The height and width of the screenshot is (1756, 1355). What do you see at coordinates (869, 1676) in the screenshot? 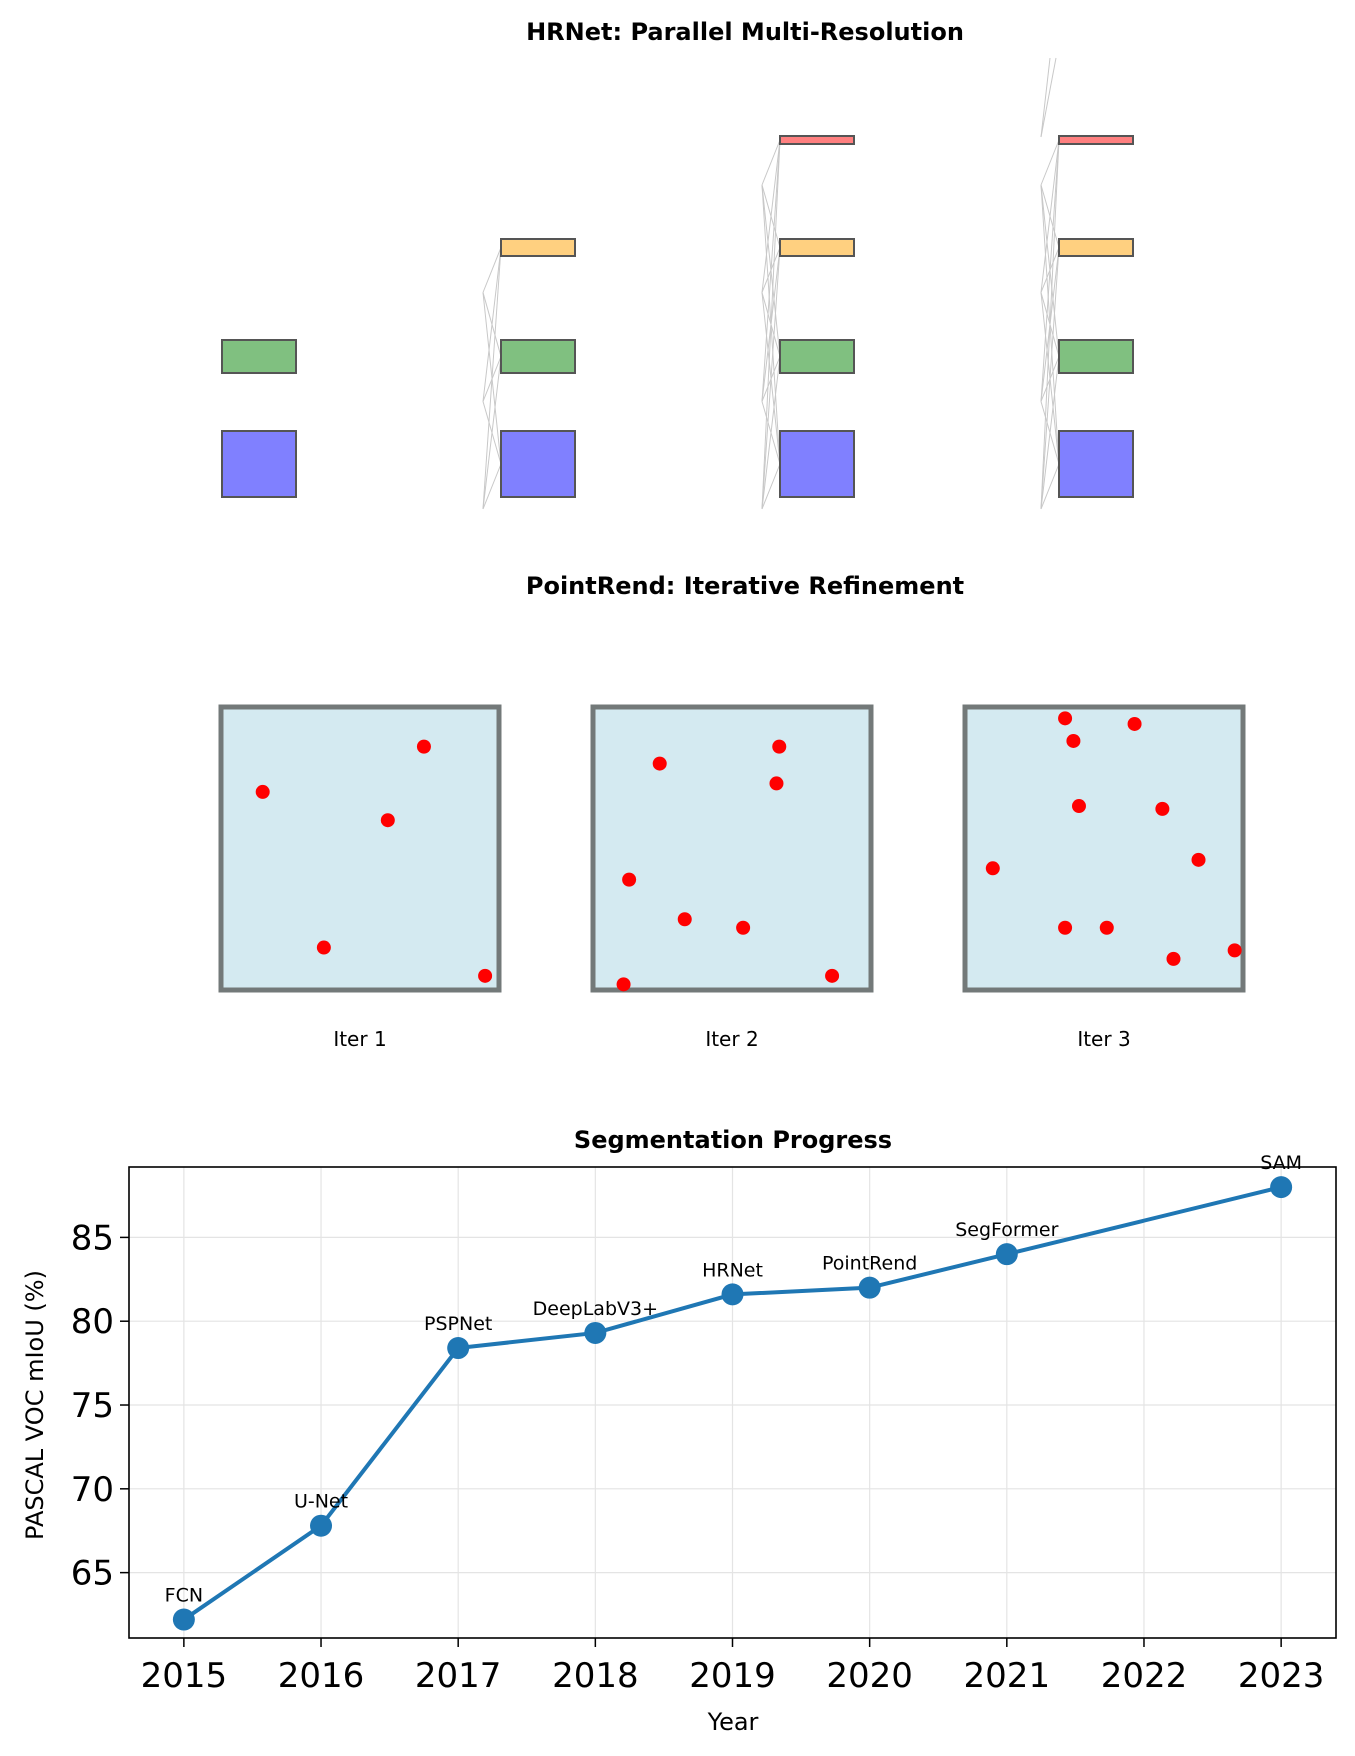
I see `x-tick-label: 2020` at bounding box center [869, 1676].